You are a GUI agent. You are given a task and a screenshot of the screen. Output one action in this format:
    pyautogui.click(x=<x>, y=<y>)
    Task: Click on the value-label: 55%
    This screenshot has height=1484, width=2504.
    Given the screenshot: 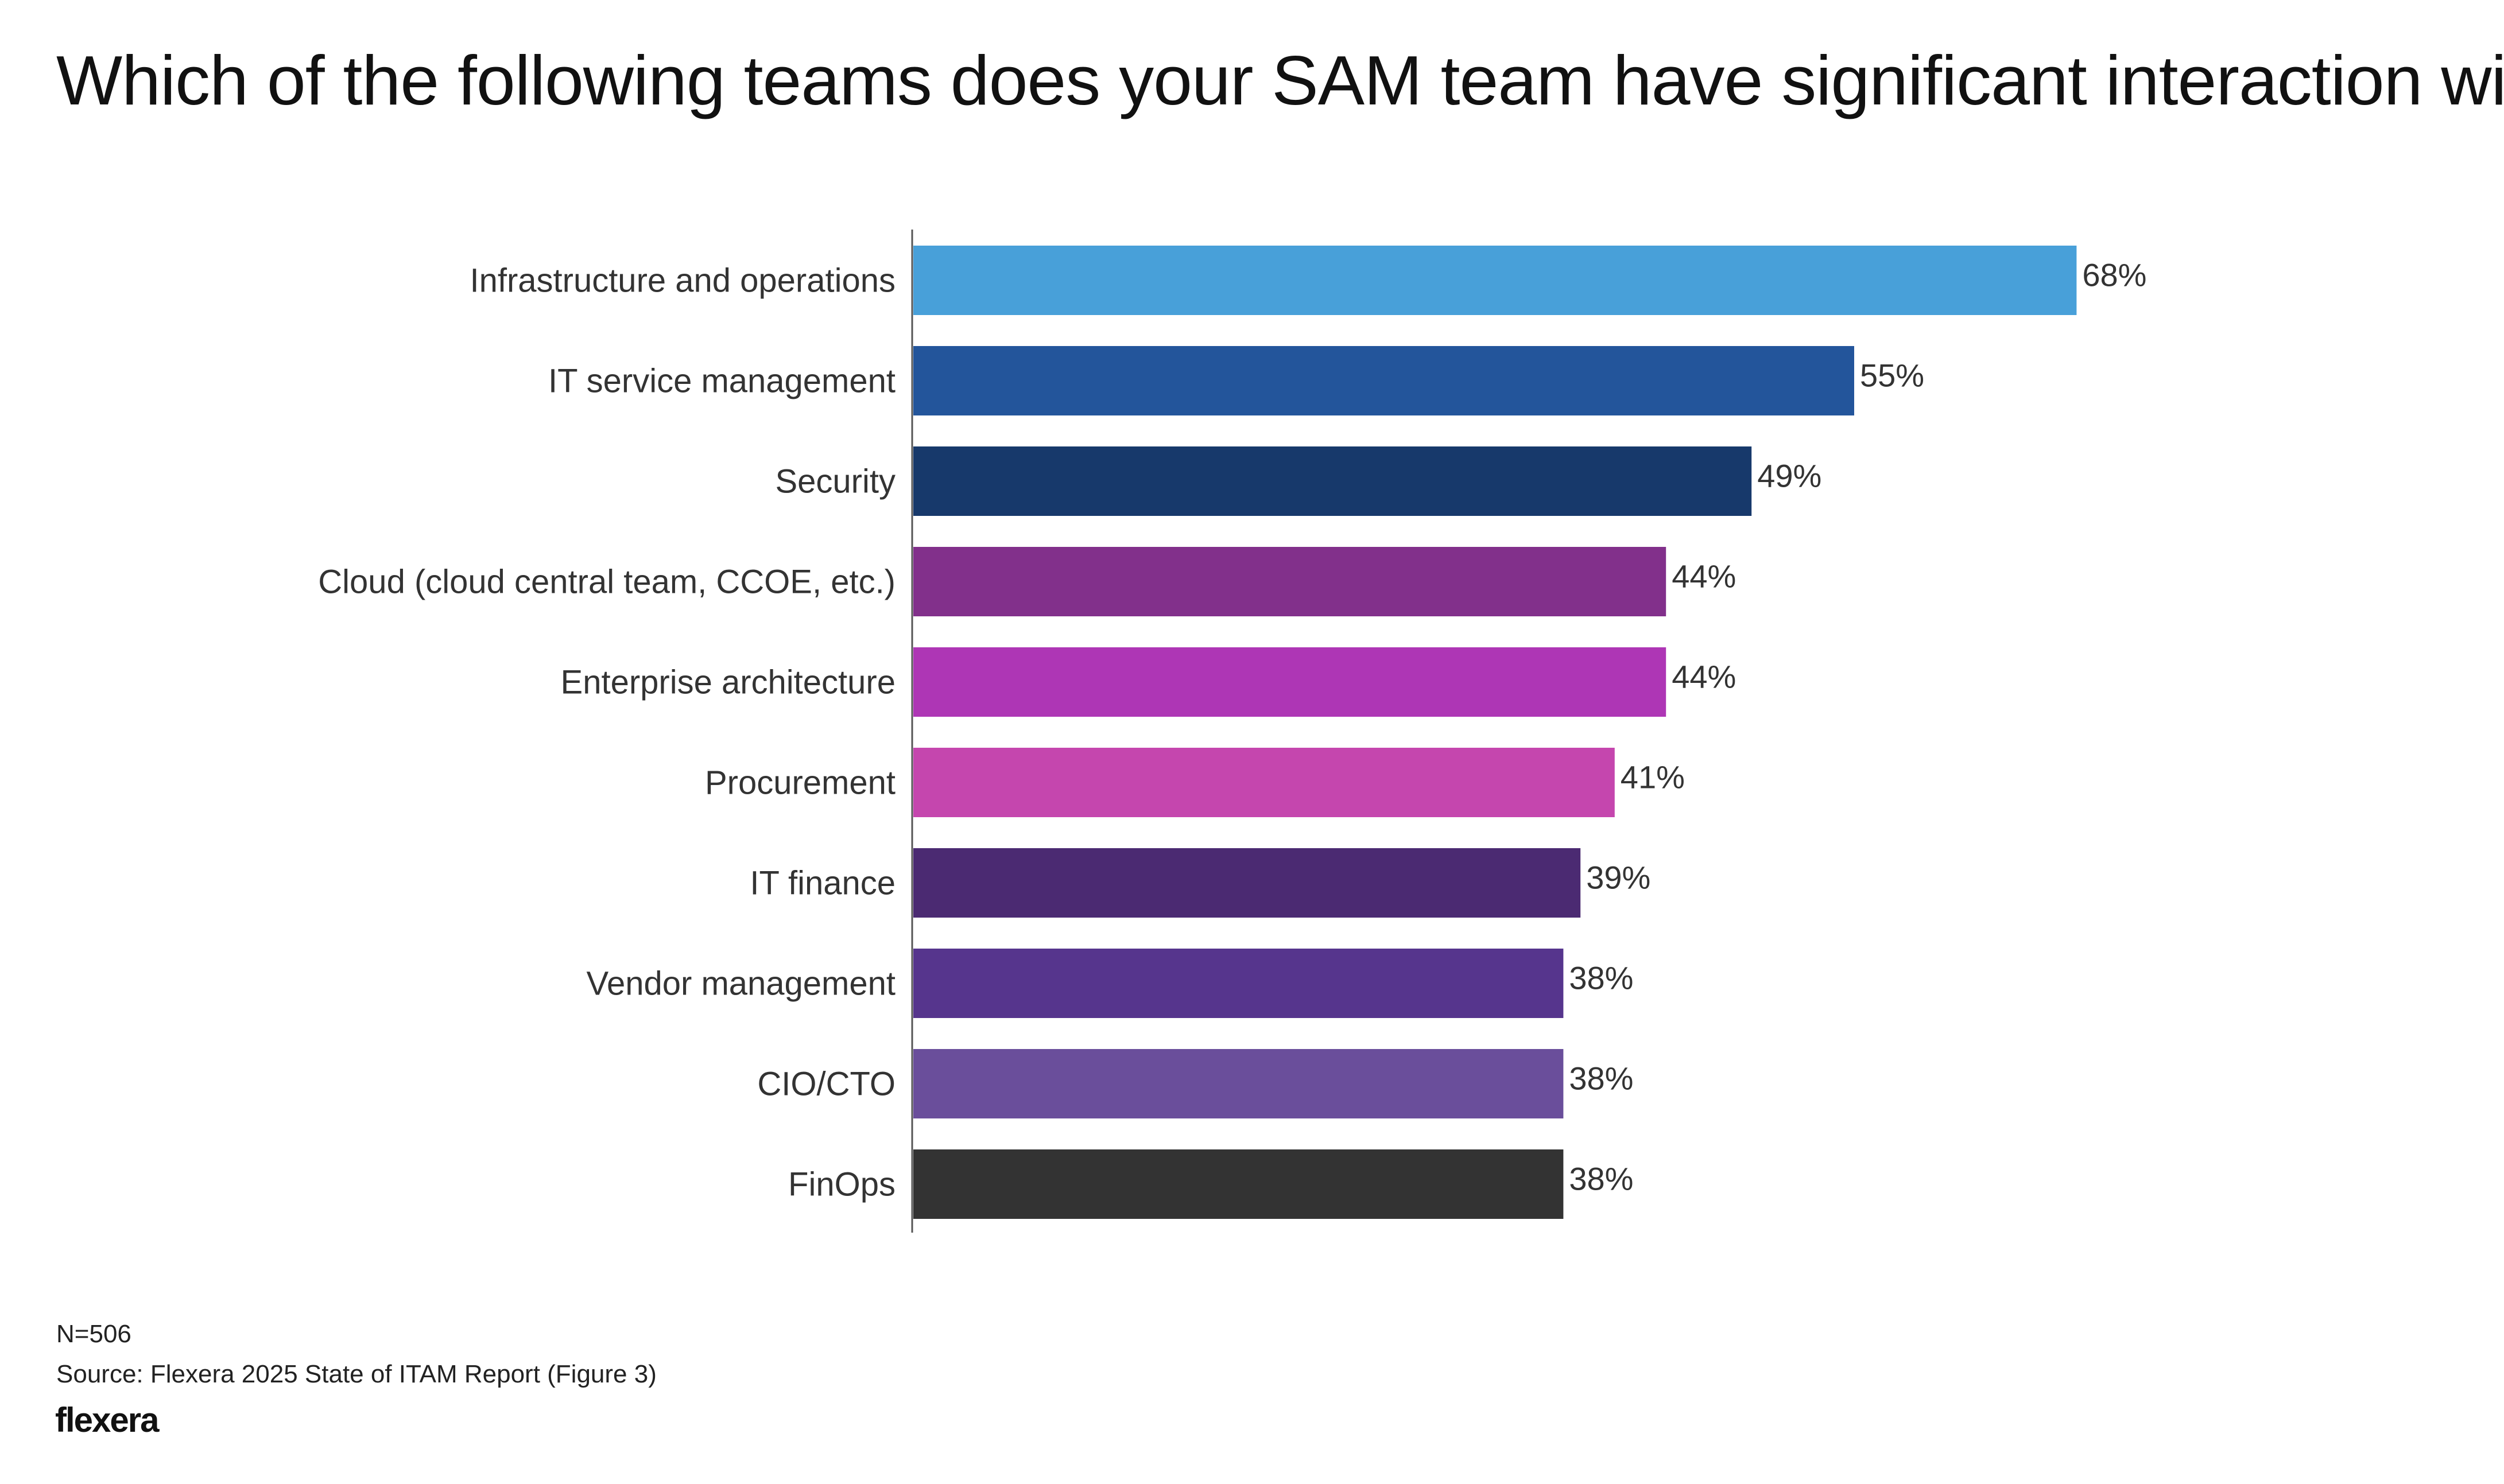 What is the action you would take?
    pyautogui.click(x=1892, y=376)
    